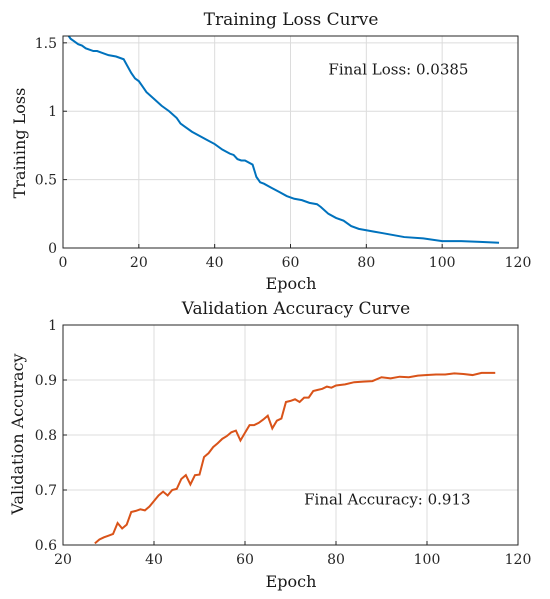  Describe the element at coordinates (518, 263) in the screenshot. I see `training-loss-xtick-label: 120` at that location.